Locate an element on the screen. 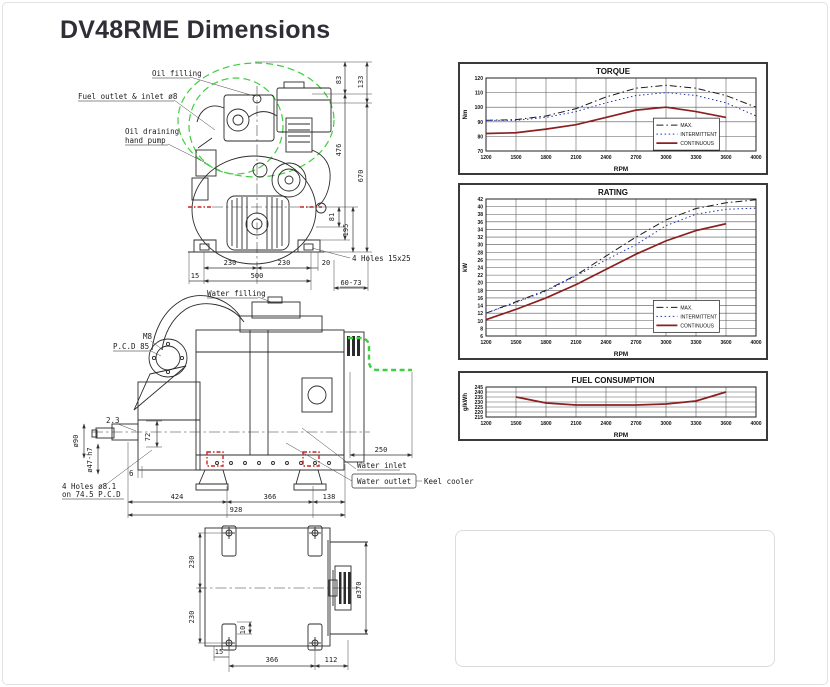 The image size is (830, 687). dim-133: 133 is located at coordinates (361, 82).